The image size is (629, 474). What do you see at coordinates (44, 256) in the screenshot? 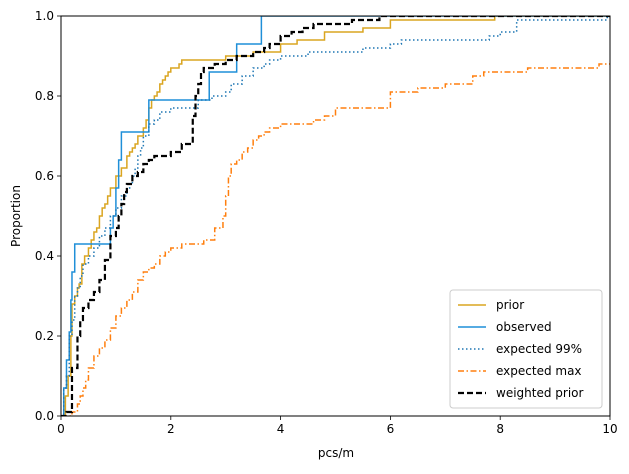
I see `y-tick-label: 0.4` at bounding box center [44, 256].